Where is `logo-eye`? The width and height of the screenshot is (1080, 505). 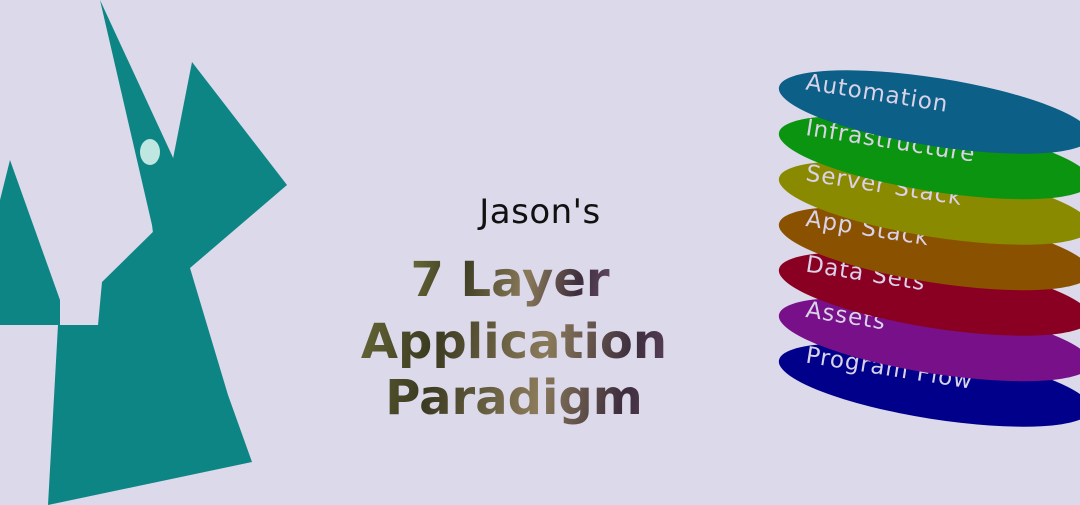
logo-eye is located at coordinates (150, 152).